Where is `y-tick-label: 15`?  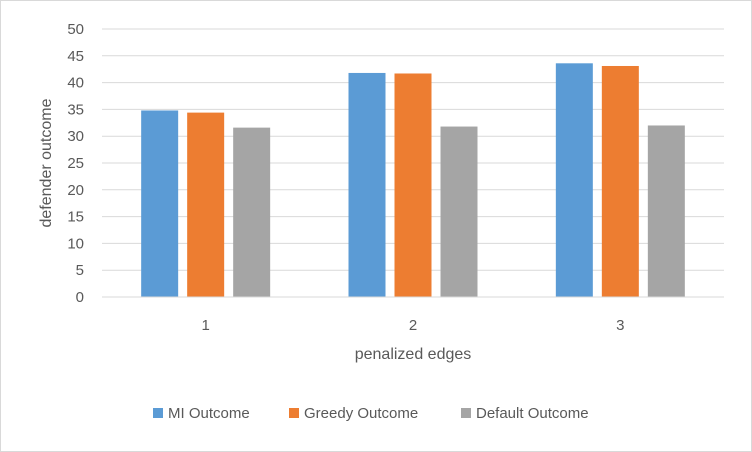
y-tick-label: 15 is located at coordinates (75, 217).